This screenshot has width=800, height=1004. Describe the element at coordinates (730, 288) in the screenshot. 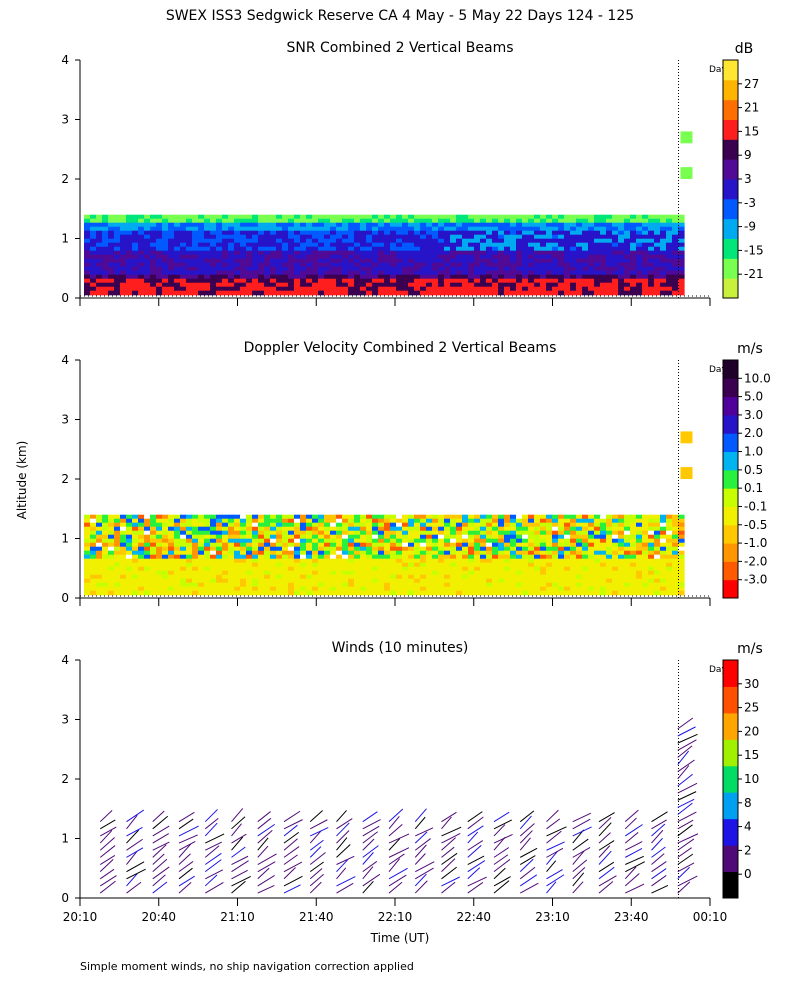

I see `colorbar-swatch` at that location.